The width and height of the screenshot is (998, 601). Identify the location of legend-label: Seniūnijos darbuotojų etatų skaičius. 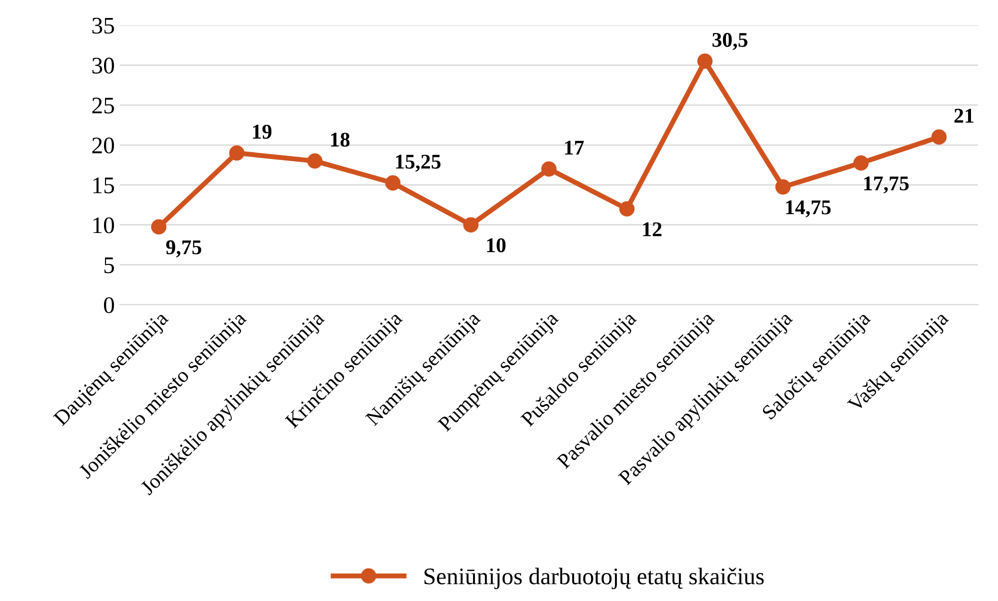
(594, 579).